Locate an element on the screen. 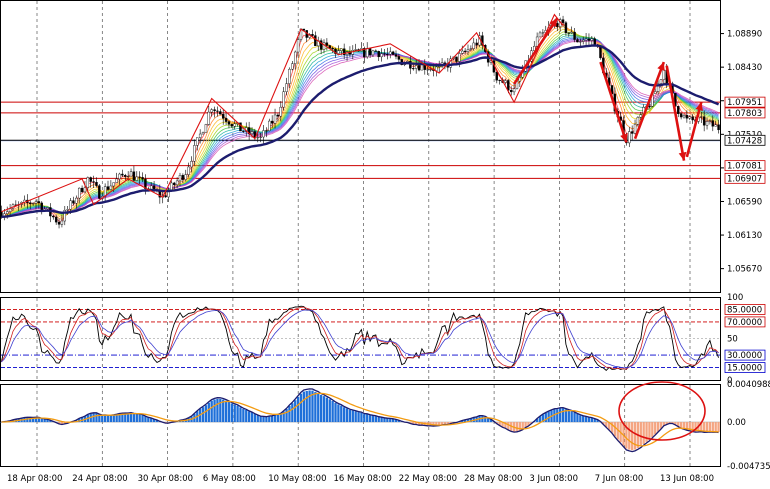  oscillator-axis-label: 100 is located at coordinates (735, 298).